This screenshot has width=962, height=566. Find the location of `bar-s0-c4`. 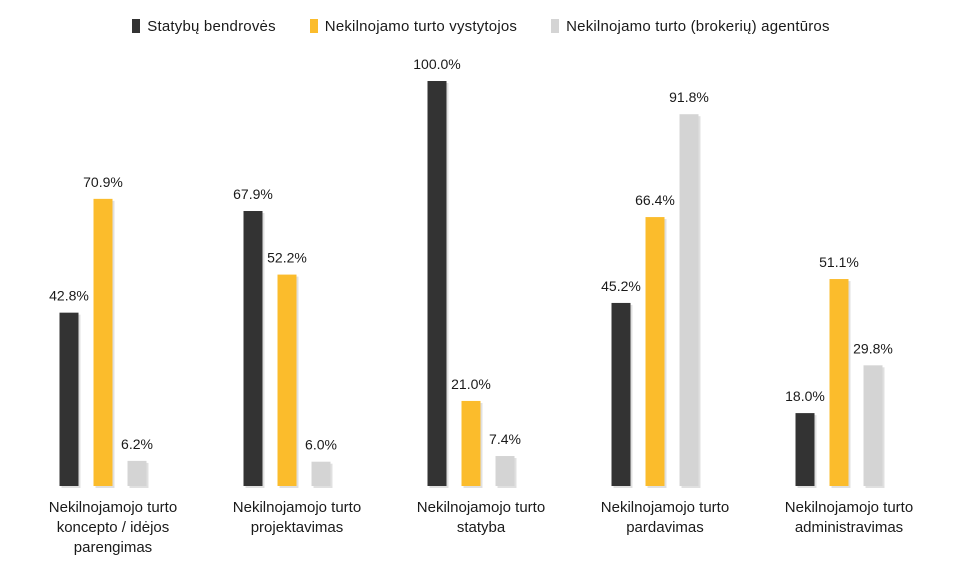

bar-s0-c4 is located at coordinates (805, 449).